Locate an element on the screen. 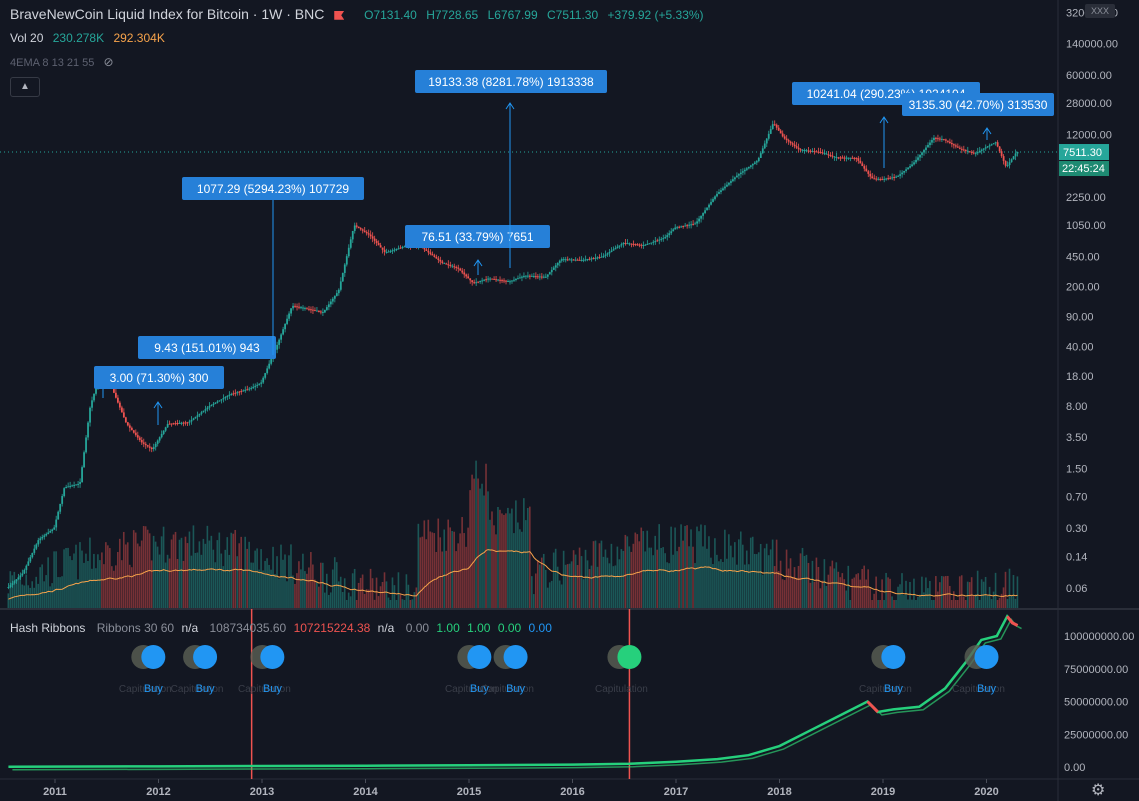 The image size is (1139, 801). measure-arrow-head is located at coordinates (884, 120).